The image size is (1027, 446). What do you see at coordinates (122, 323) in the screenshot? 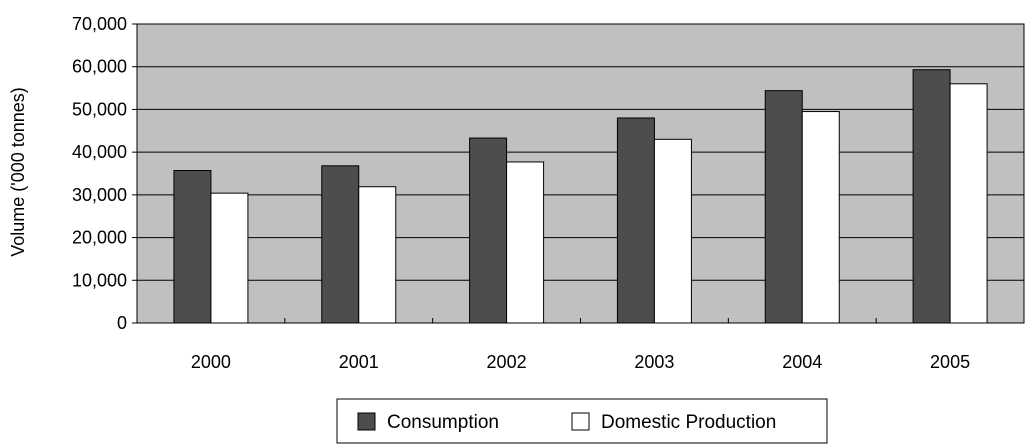
I see `y-tick-label: 0` at bounding box center [122, 323].